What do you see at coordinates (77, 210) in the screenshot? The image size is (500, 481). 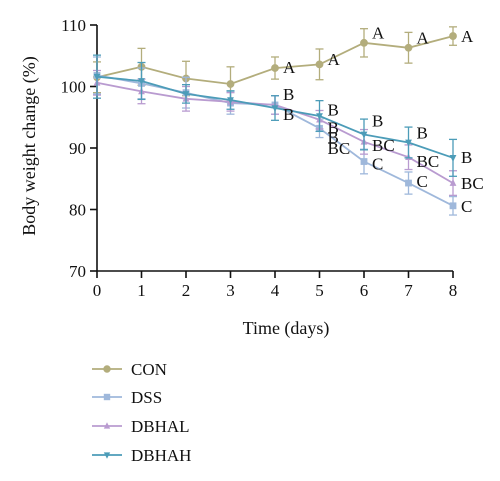 I see `y-tick-label: 80` at bounding box center [77, 210].